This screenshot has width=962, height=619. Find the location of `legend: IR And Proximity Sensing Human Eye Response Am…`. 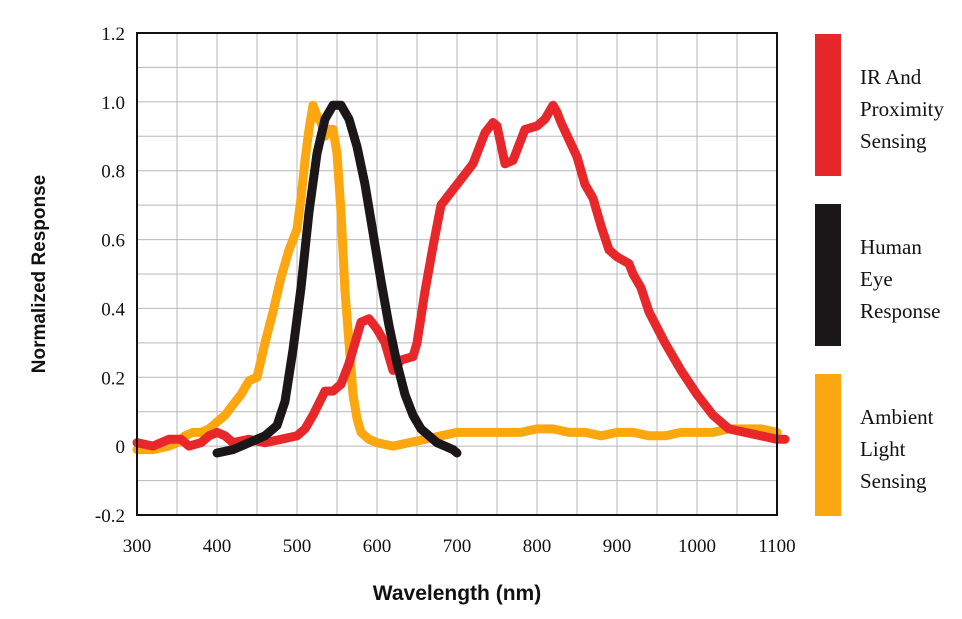

legend: IR And Proximity Sensing Human Eye Response Am… is located at coordinates (880, 275).